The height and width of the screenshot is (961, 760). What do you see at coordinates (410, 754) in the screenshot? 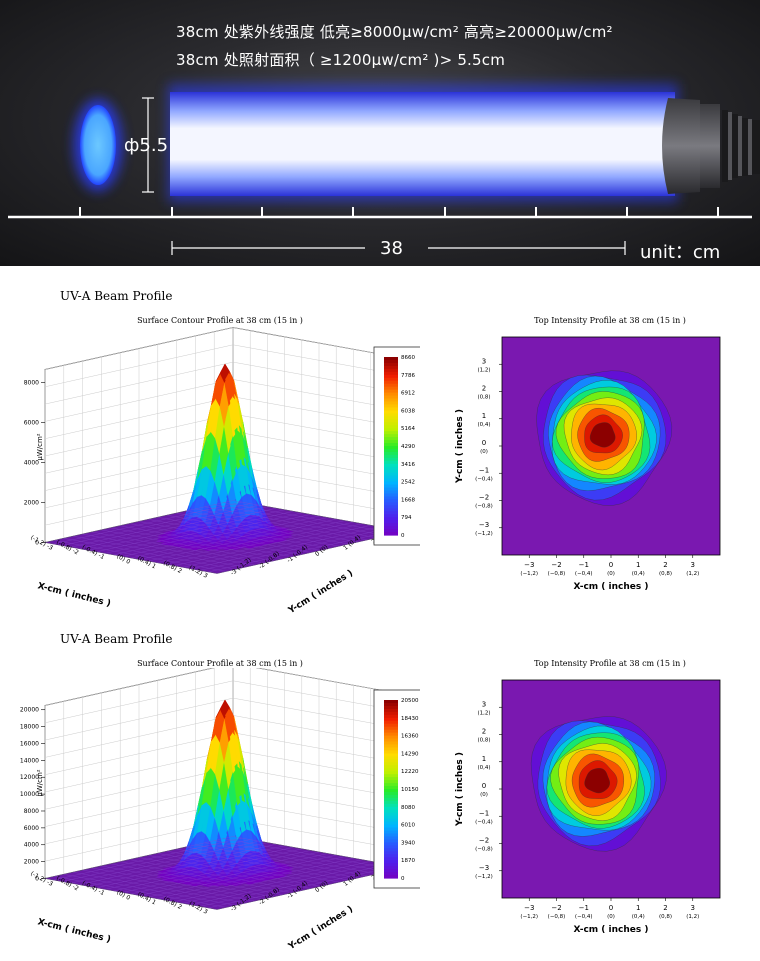
I see `colorbar-label: 14290` at bounding box center [410, 754].